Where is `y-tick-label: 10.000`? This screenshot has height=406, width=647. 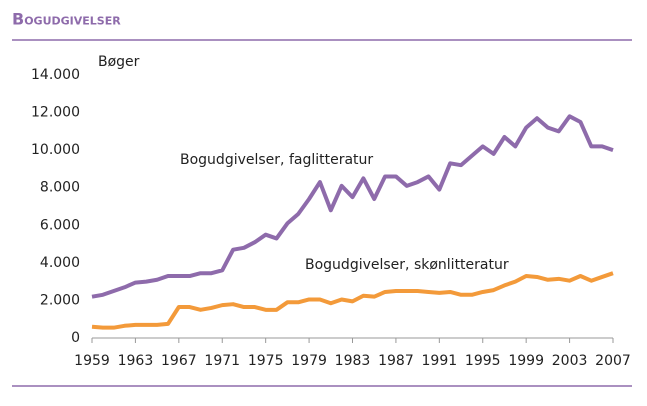 y-tick-label: 10.000 is located at coordinates (55, 150).